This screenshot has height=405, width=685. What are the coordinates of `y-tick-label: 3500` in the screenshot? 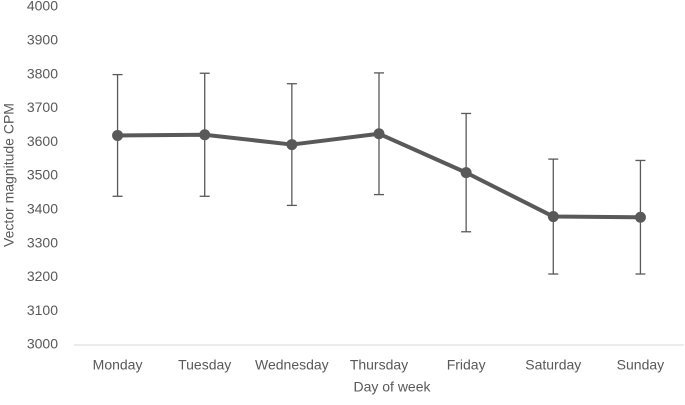 It's located at (42, 175).